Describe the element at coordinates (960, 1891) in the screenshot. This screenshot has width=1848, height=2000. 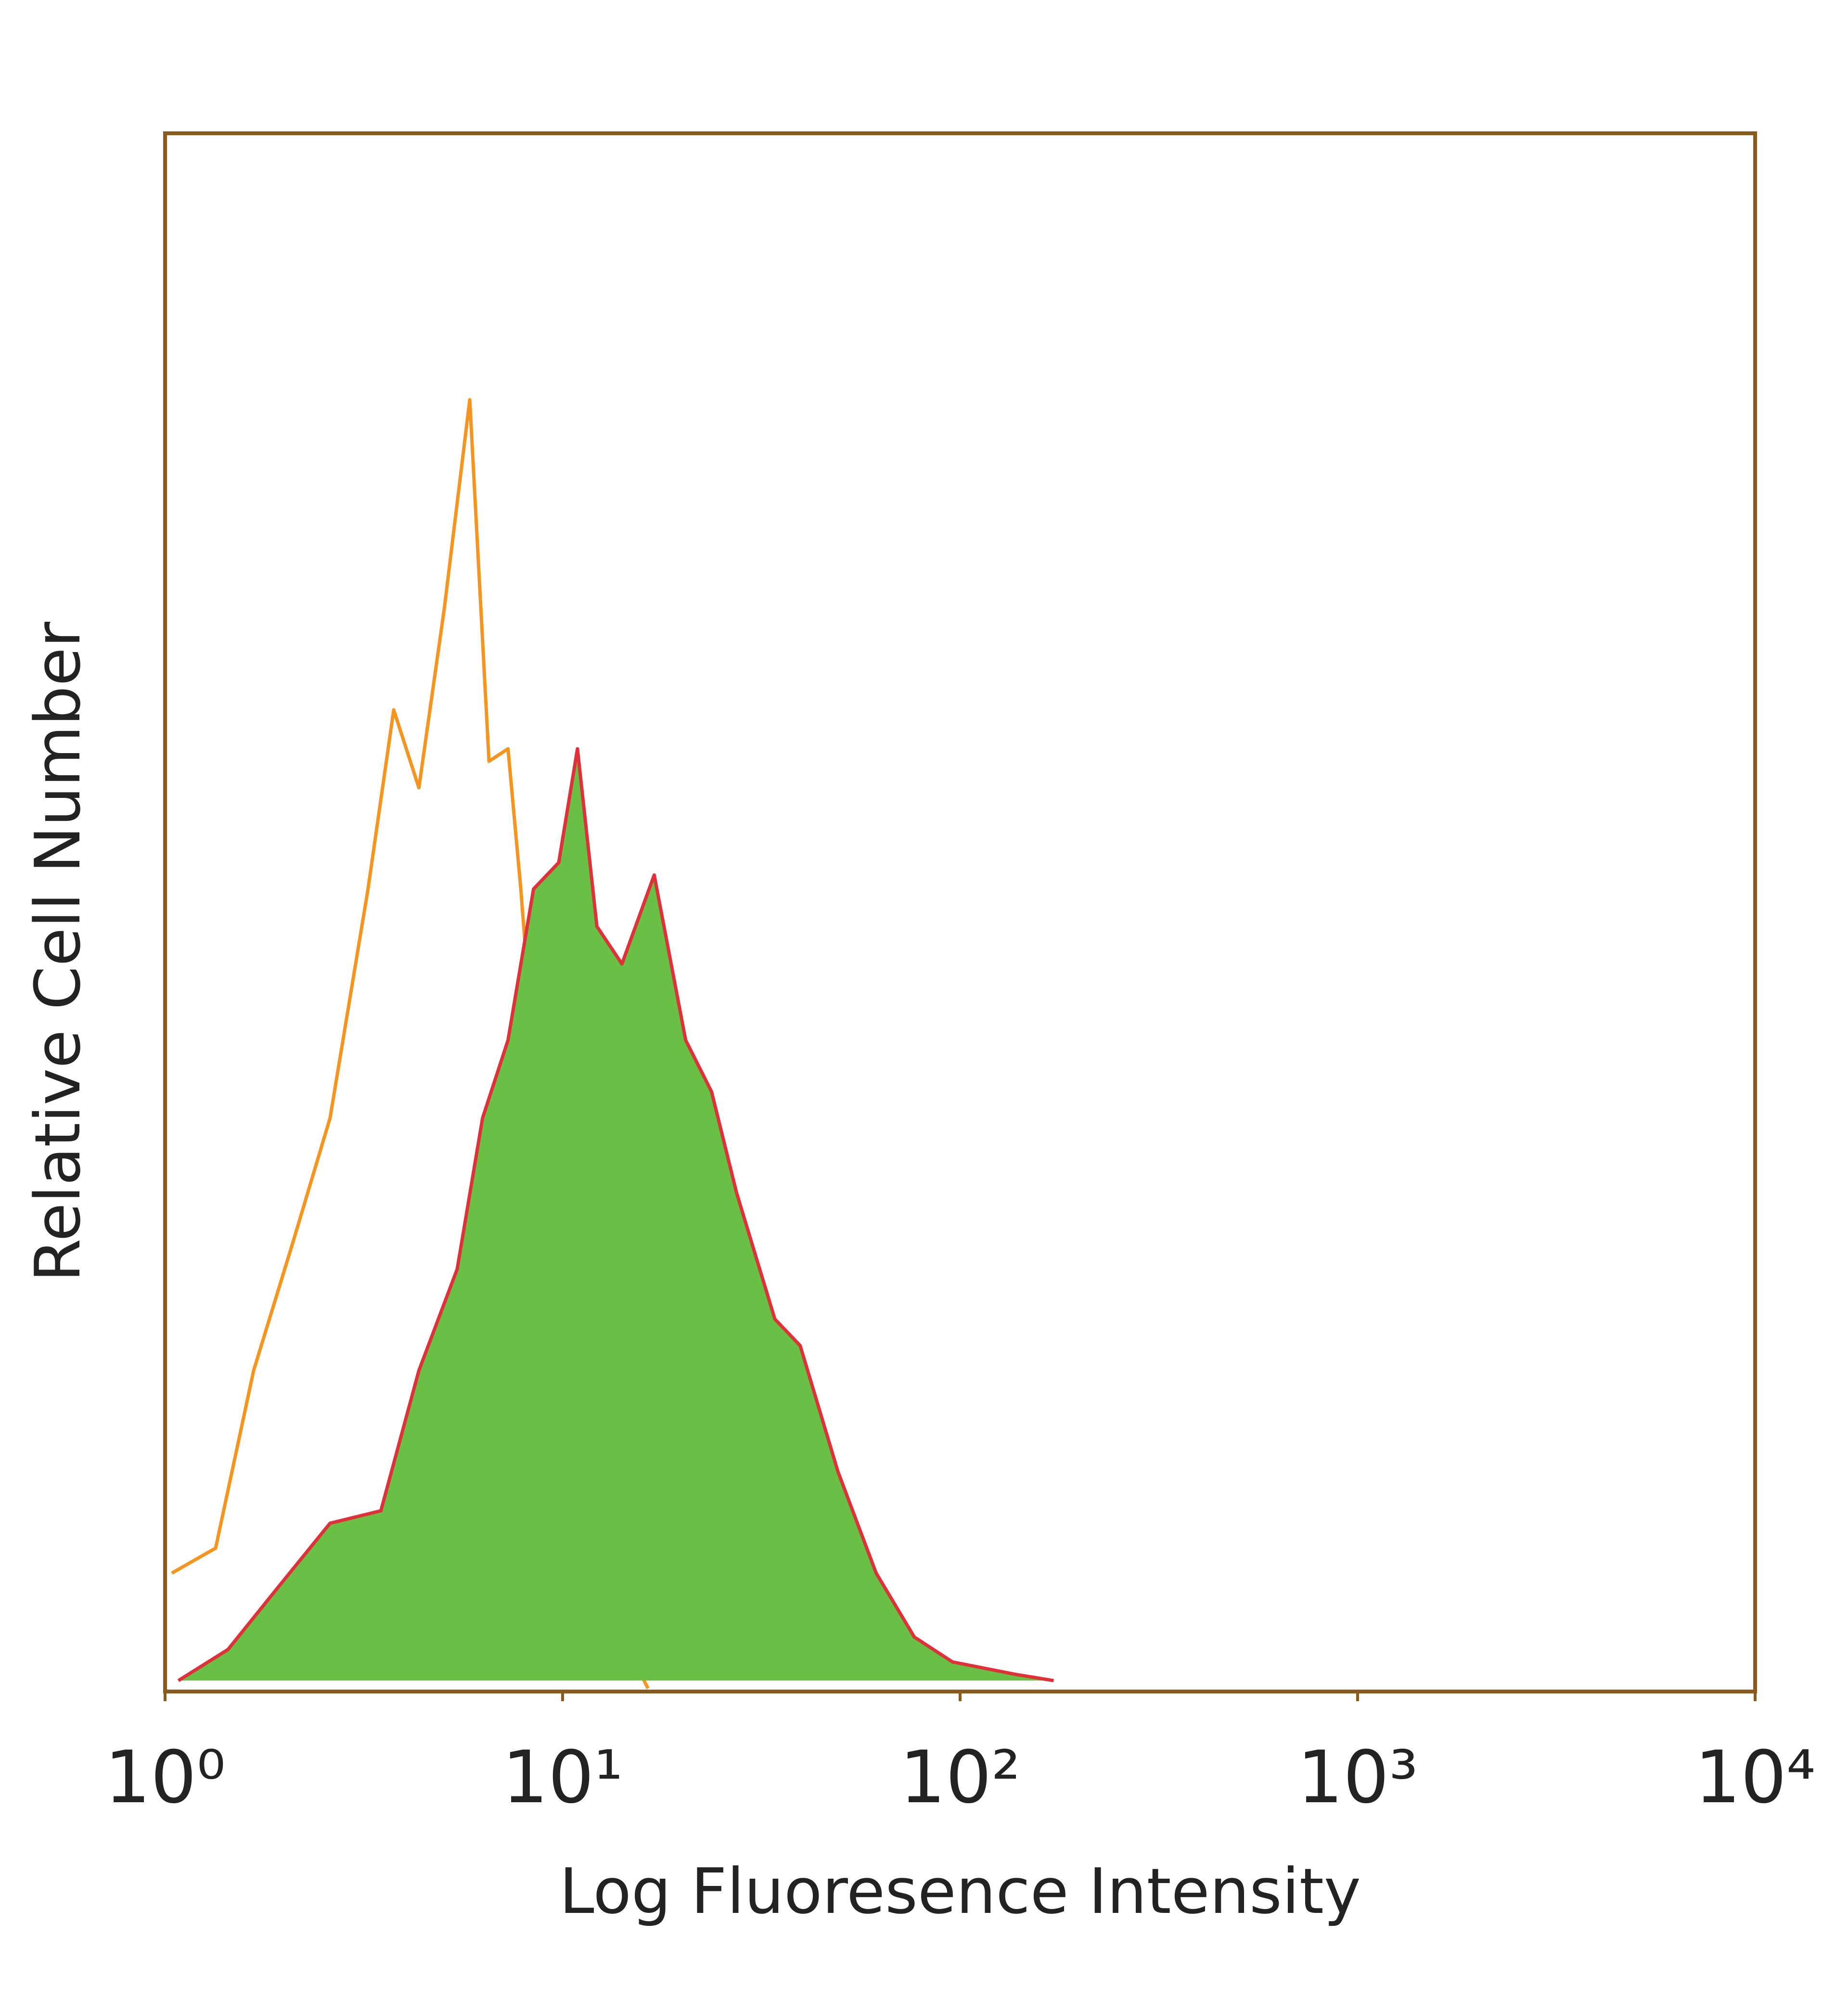
I see `x-axis-label: Log Fluoresence Intensity` at that location.